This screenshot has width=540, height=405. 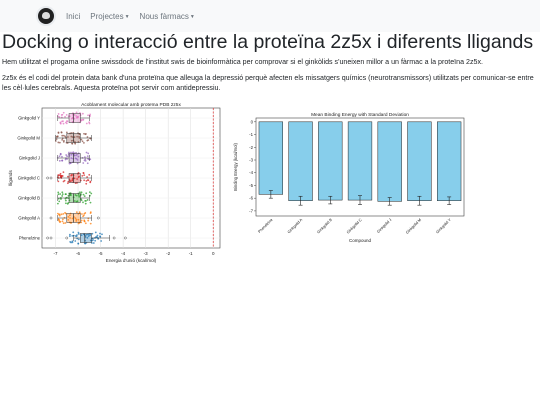 What do you see at coordinates (28, 138) in the screenshot?
I see `y-tick-label: Ginkgolid M` at bounding box center [28, 138].